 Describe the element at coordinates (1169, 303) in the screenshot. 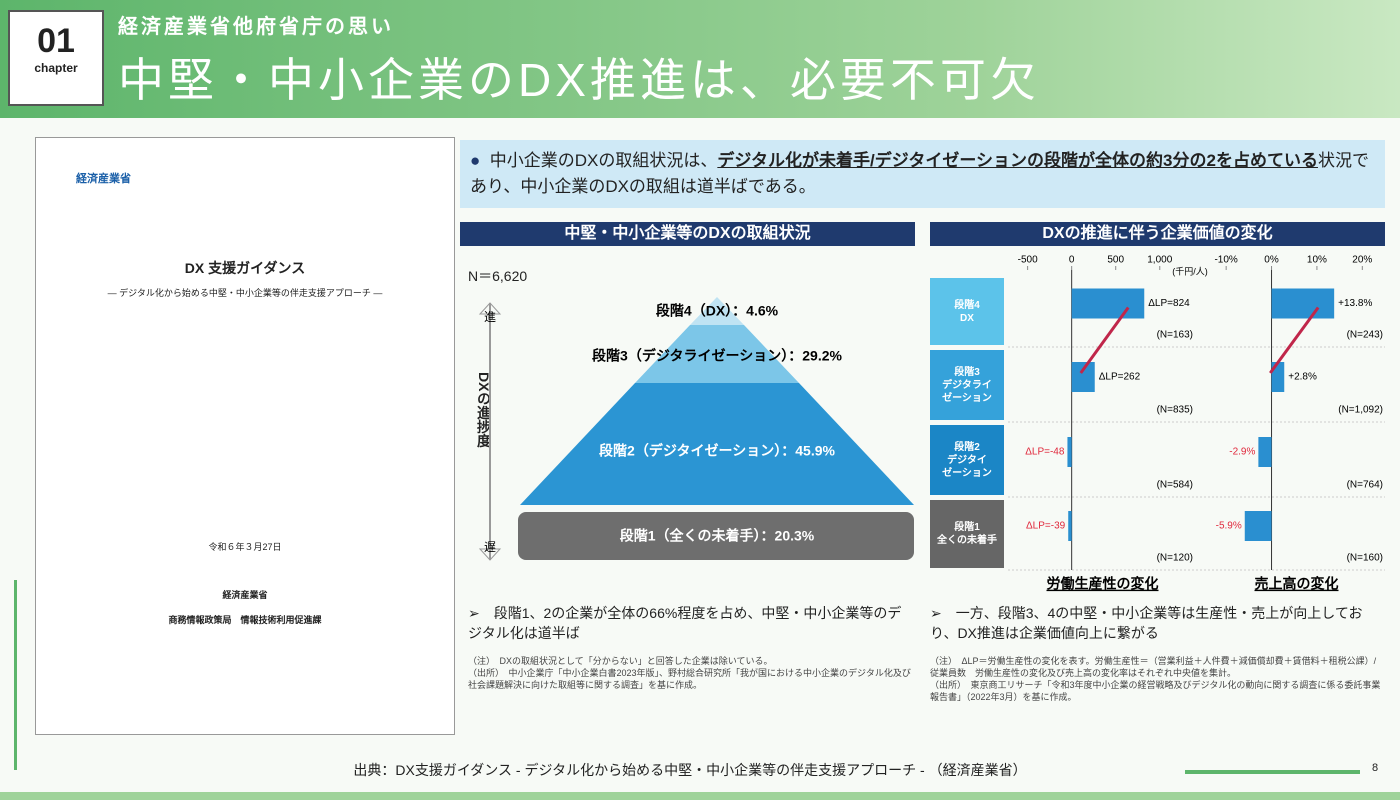

I see `value-label: ΔLP=824` at that location.